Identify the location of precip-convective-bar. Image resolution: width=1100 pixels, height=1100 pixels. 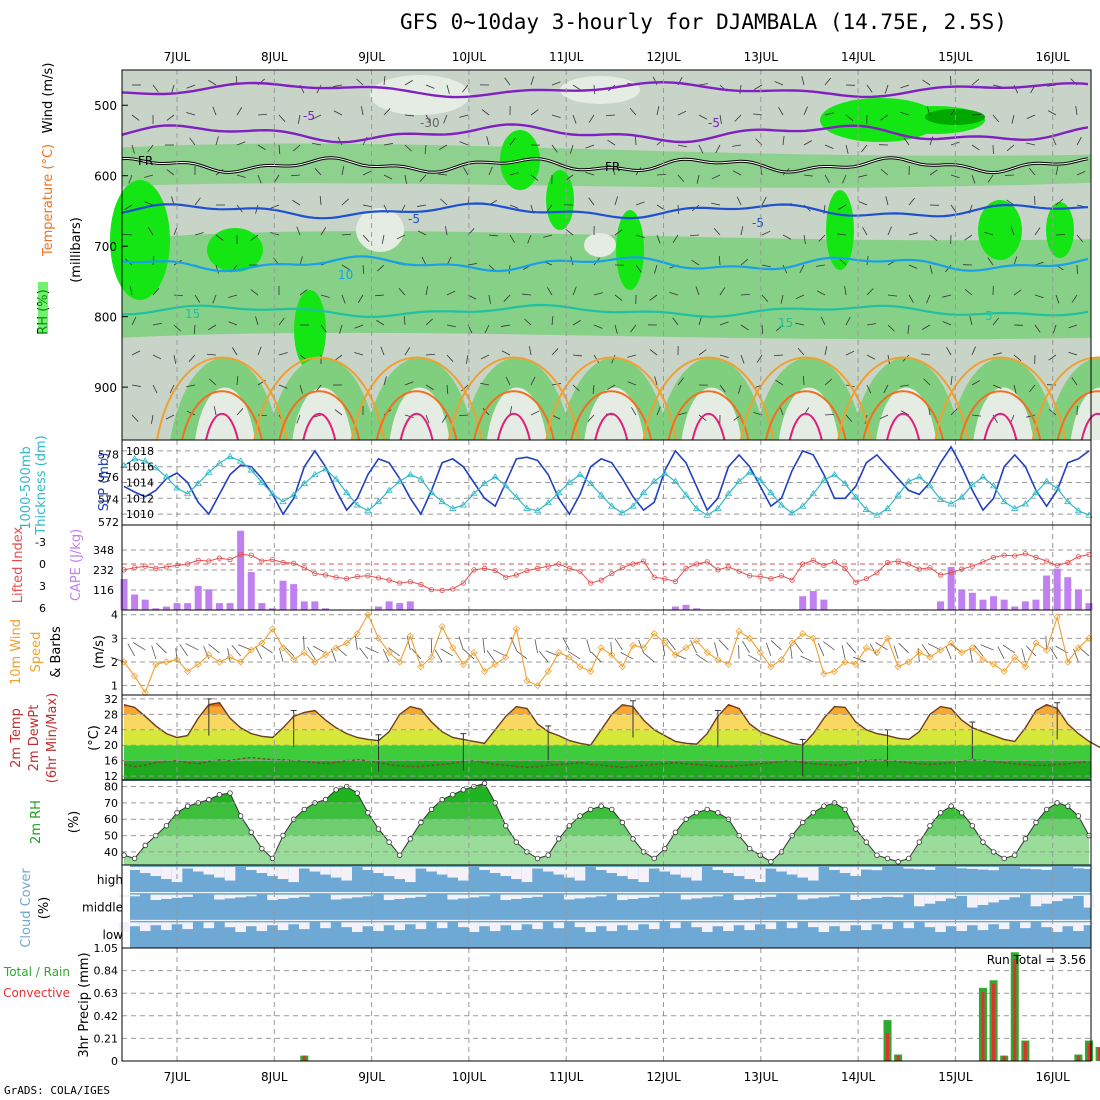
(1078, 1058).